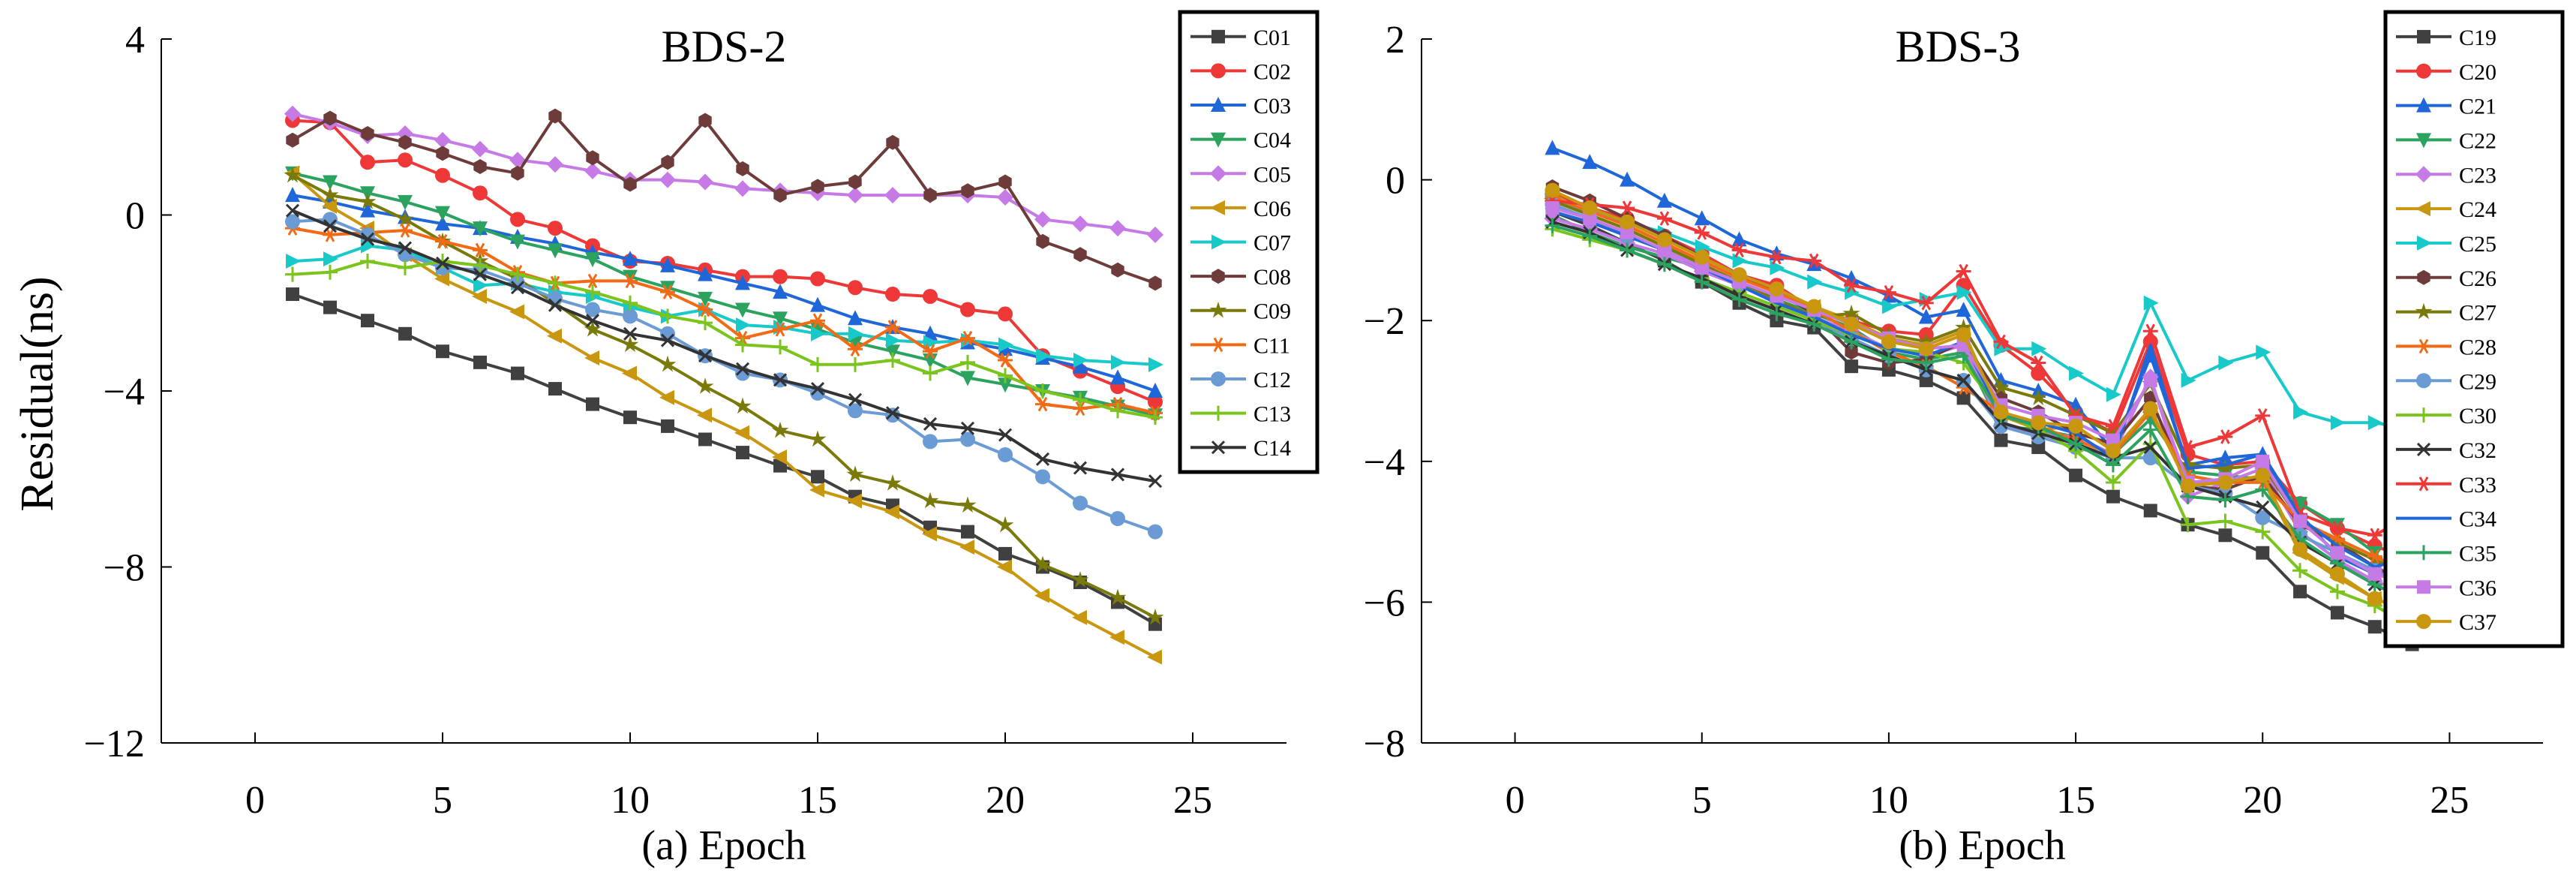 Image resolution: width=2576 pixels, height=878 pixels. What do you see at coordinates (2113, 432) in the screenshot?
I see `data-point-C27` at bounding box center [2113, 432].